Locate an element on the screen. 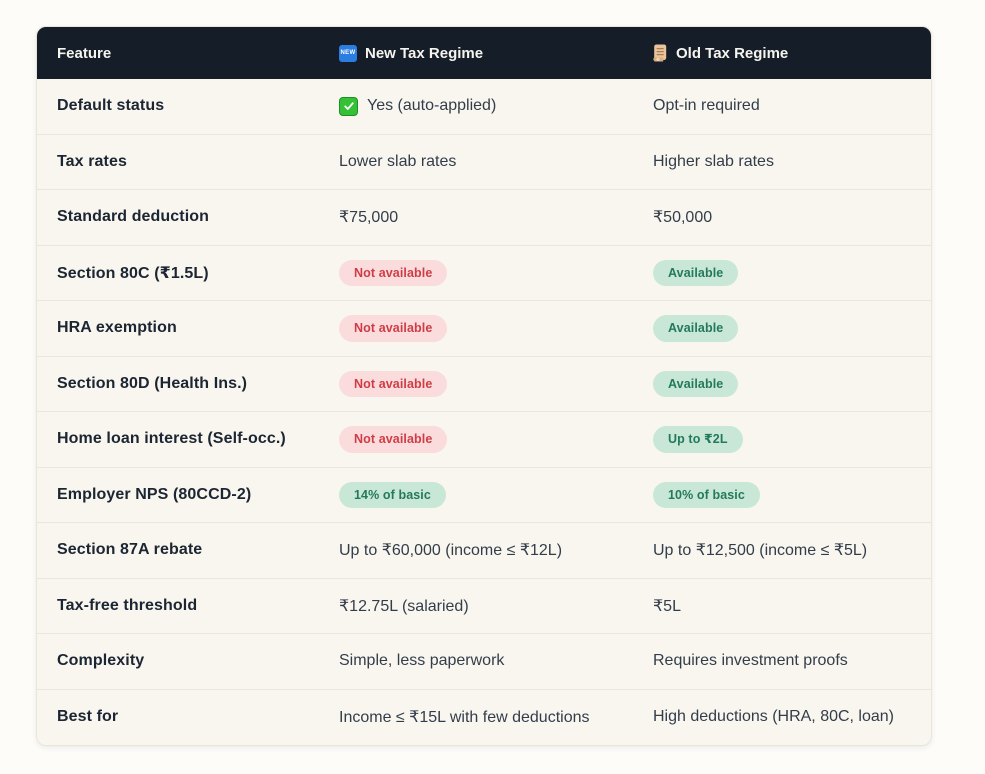 Image resolution: width=985 pixels, height=774 pixels. column-header-old-regime-label: Old Tax Regime is located at coordinates (732, 53).